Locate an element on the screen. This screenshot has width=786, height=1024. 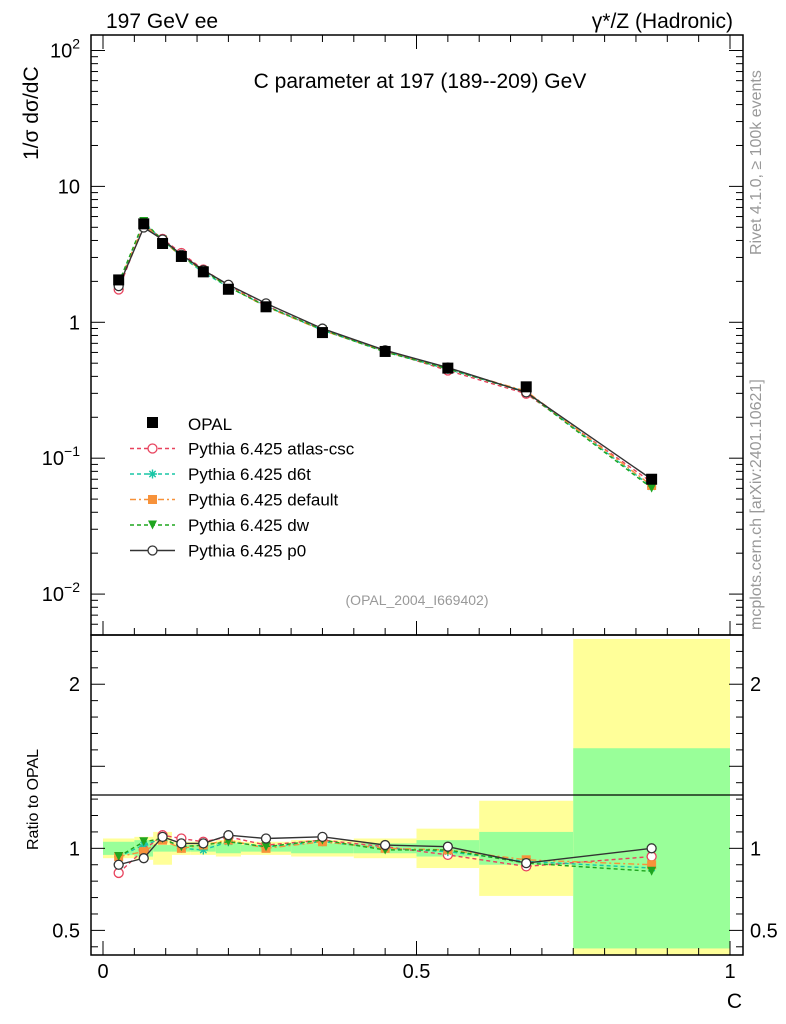
legend-item-3: Pythia 6.425 dw is located at coordinates (220, 525).